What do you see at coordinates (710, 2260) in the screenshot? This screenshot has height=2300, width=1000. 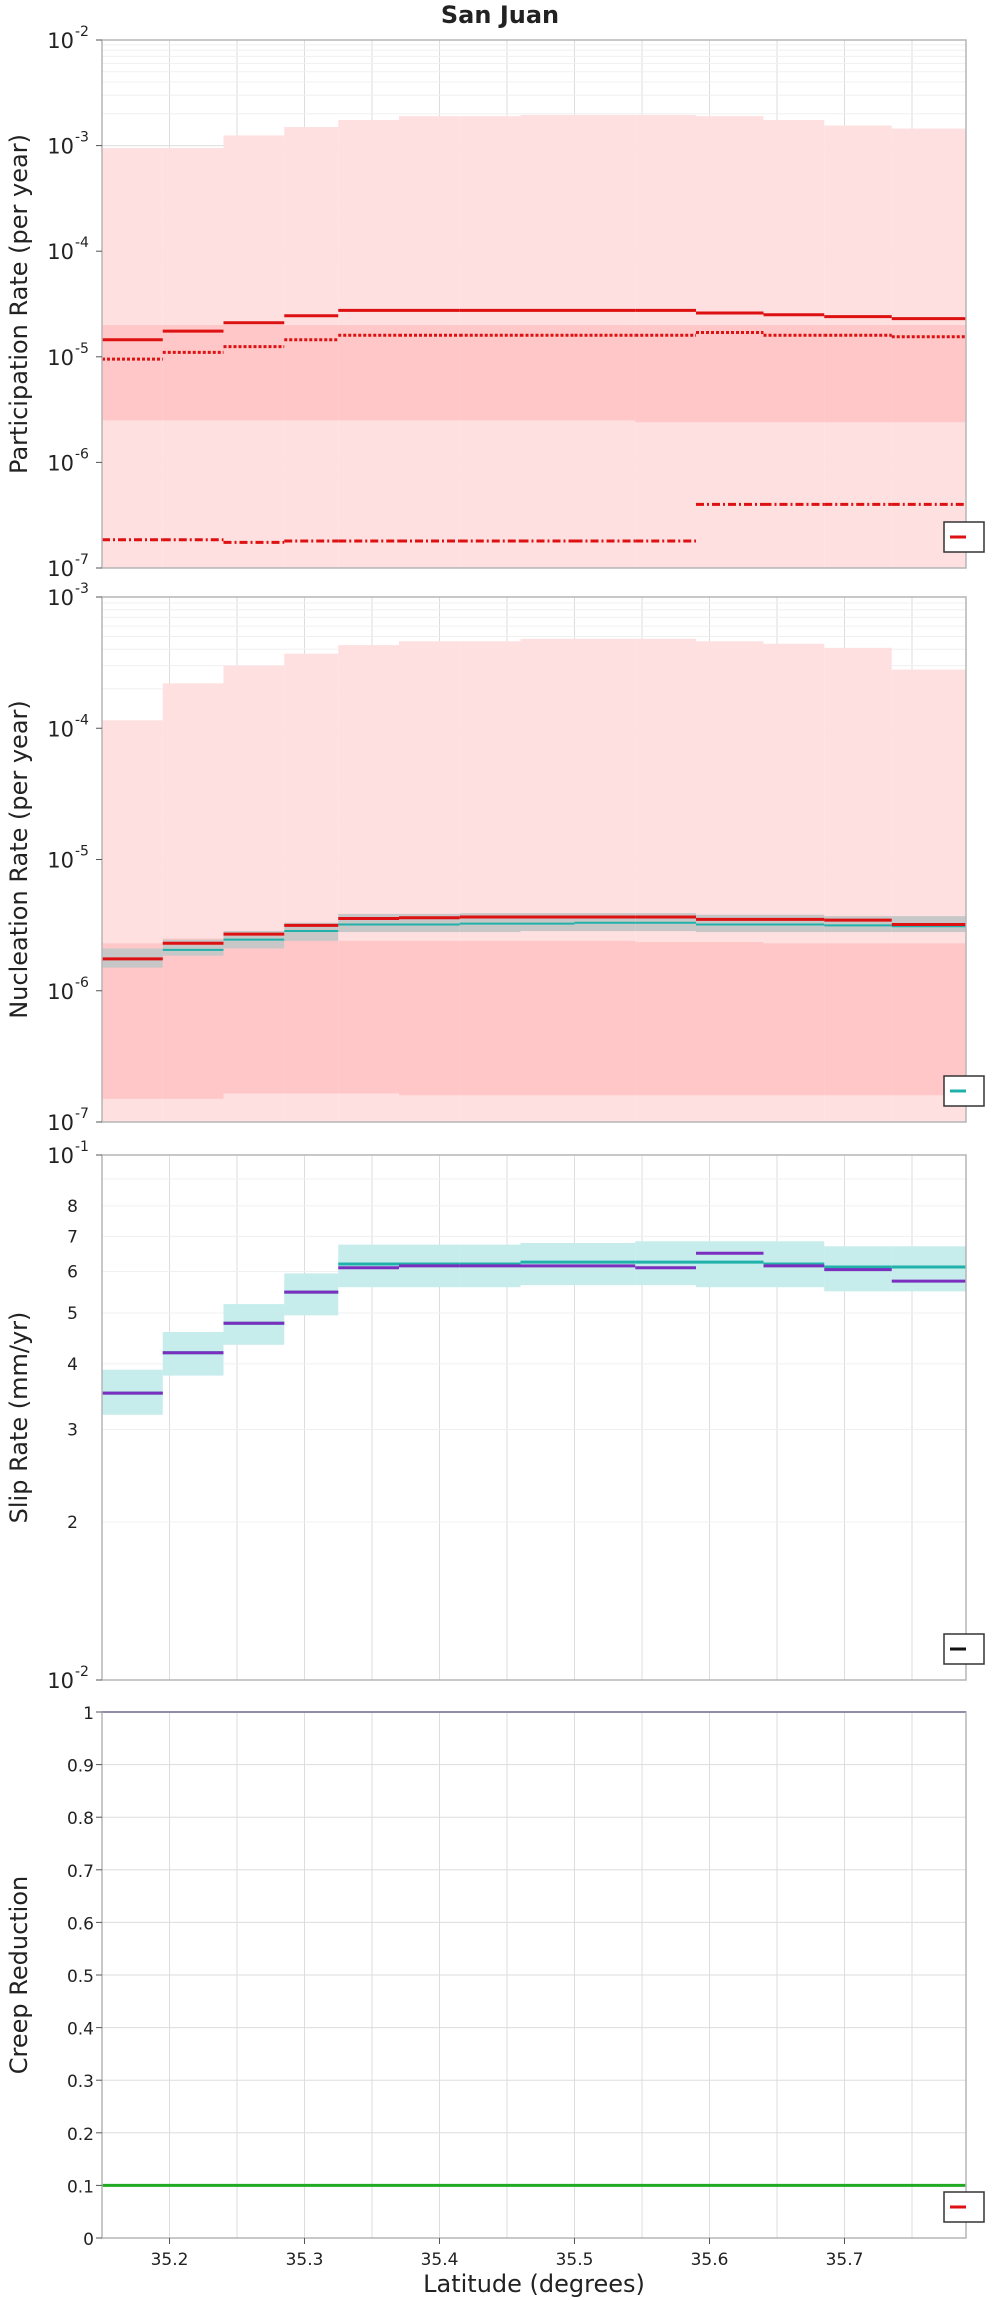 I see `x-tick-label: 35.6` at bounding box center [710, 2260].